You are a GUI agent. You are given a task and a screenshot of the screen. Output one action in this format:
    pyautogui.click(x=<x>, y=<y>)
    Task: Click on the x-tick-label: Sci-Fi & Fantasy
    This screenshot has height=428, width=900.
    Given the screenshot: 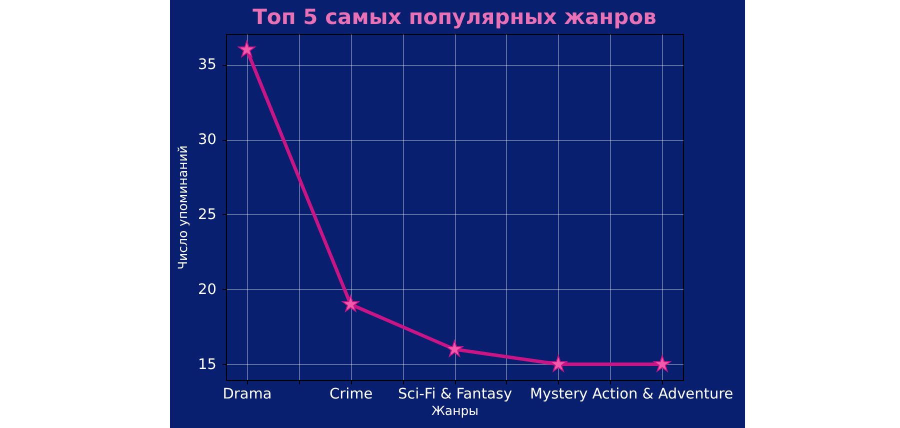 What is the action you would take?
    pyautogui.click(x=455, y=394)
    